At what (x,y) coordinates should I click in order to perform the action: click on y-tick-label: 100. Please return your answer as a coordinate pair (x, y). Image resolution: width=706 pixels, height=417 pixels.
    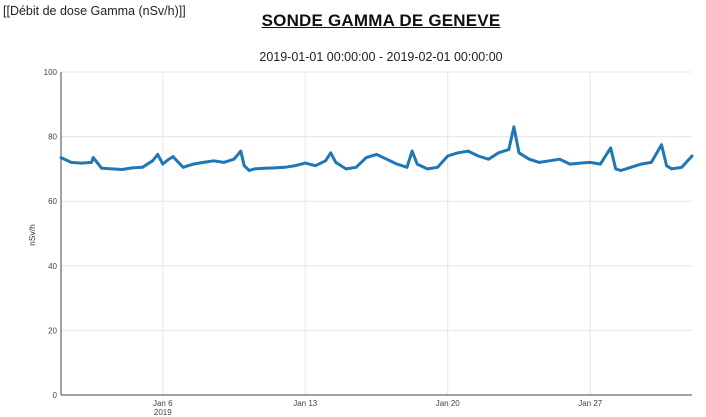
    Looking at the image, I should click on (51, 72).